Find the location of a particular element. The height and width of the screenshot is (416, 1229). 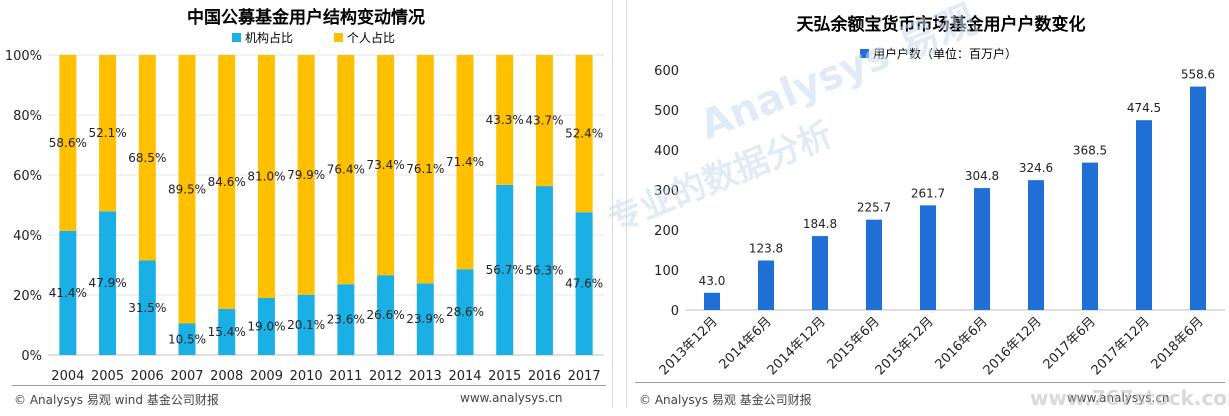

x-tick-label: 2016年6月 is located at coordinates (962, 343).